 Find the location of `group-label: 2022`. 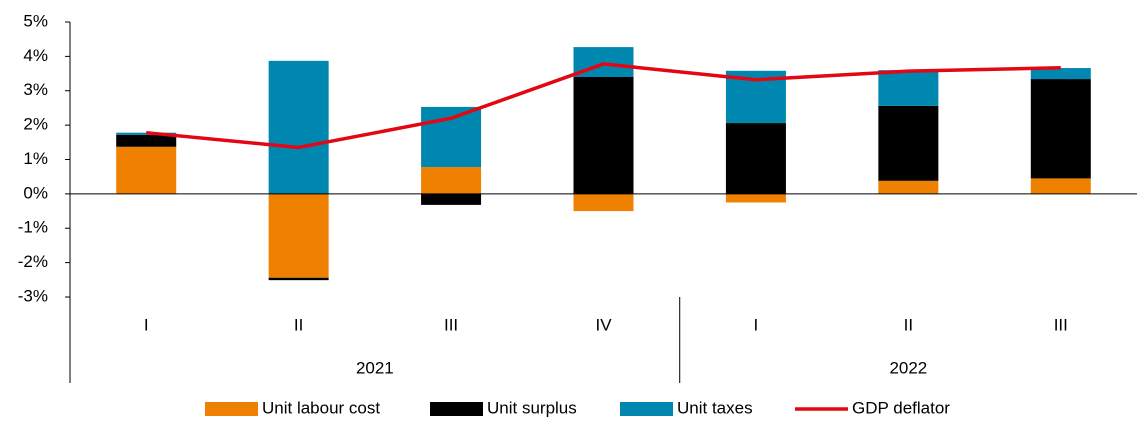

group-label: 2022 is located at coordinates (908, 367).